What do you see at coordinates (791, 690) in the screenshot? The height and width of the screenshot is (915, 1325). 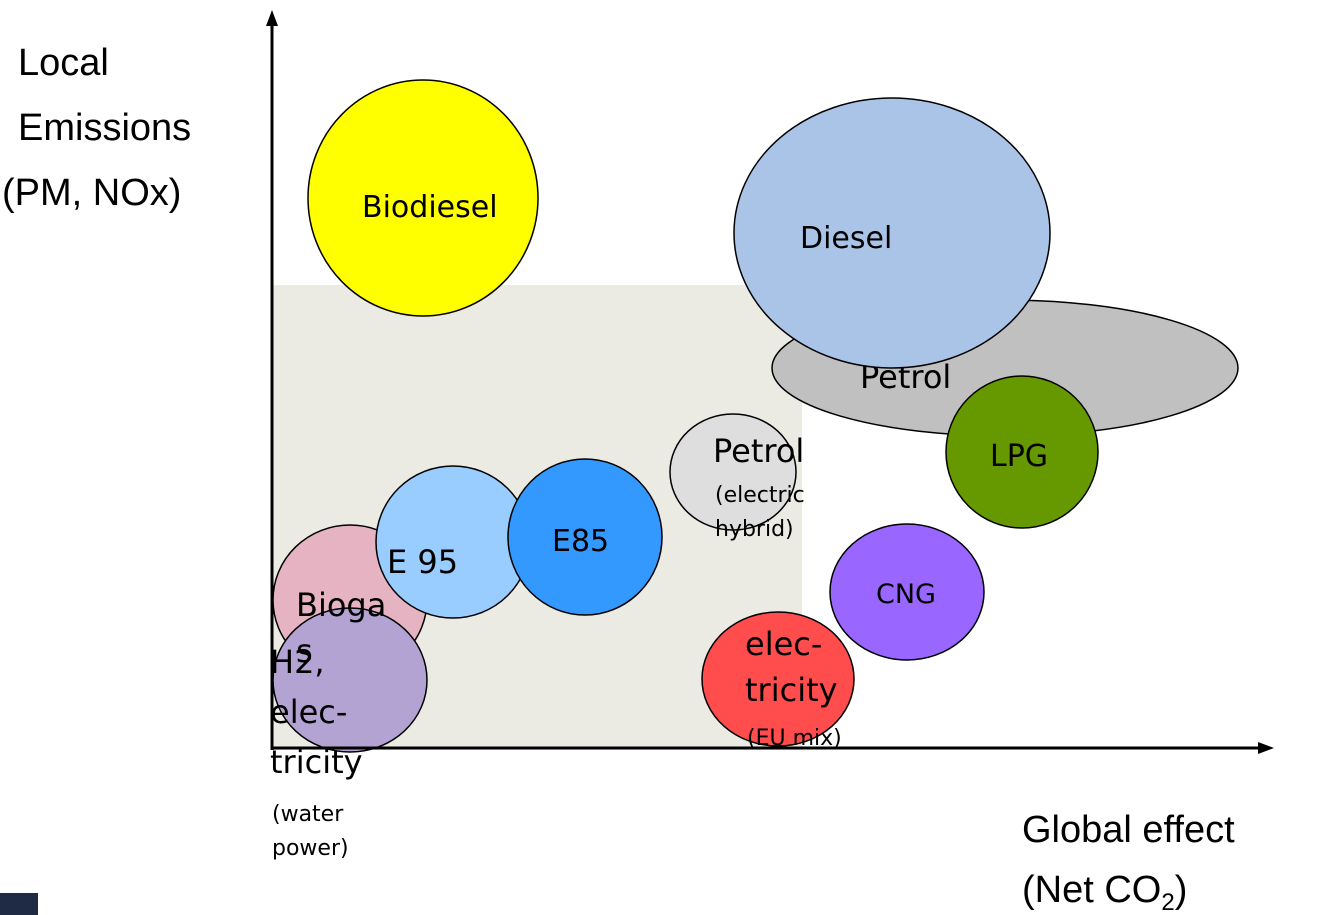 I see `node-label: tricity` at bounding box center [791, 690].